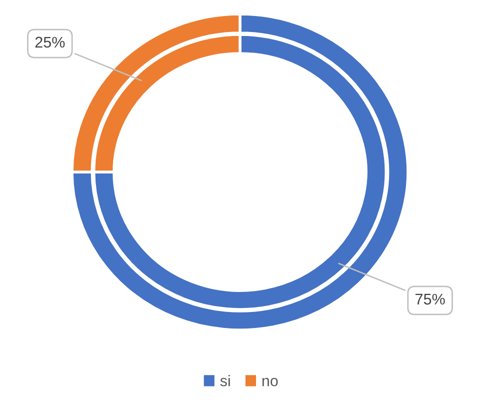 The height and width of the screenshot is (403, 483). I want to click on data-label: 25%, so click(50, 42).